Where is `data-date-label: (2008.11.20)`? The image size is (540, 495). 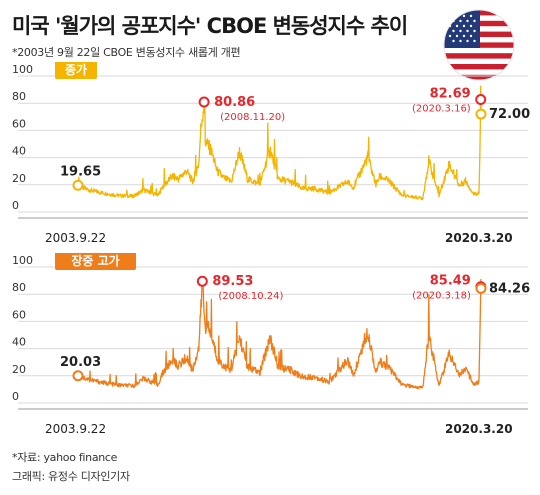
data-date-label: (2008.11.20) is located at coordinates (252, 117).